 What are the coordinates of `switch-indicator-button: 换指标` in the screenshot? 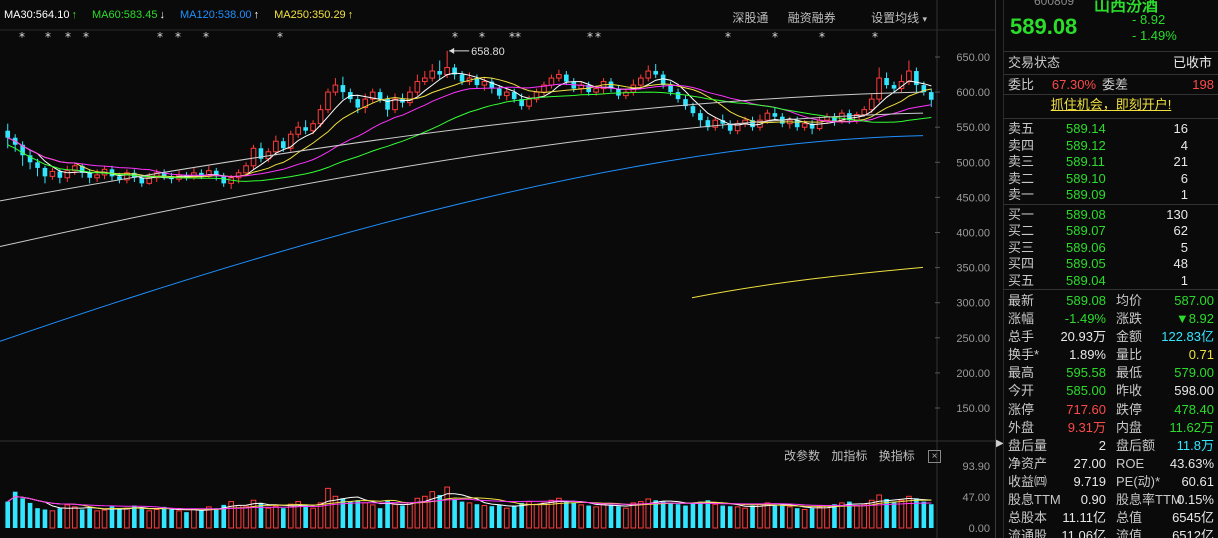 It's located at (896, 456).